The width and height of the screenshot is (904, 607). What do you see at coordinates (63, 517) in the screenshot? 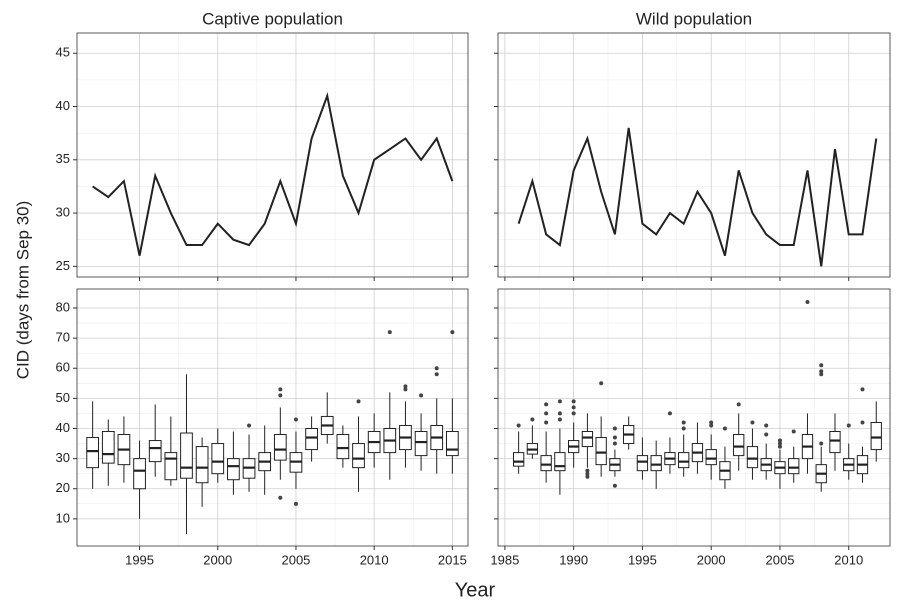
I see `y-tick-label: 10` at bounding box center [63, 517].